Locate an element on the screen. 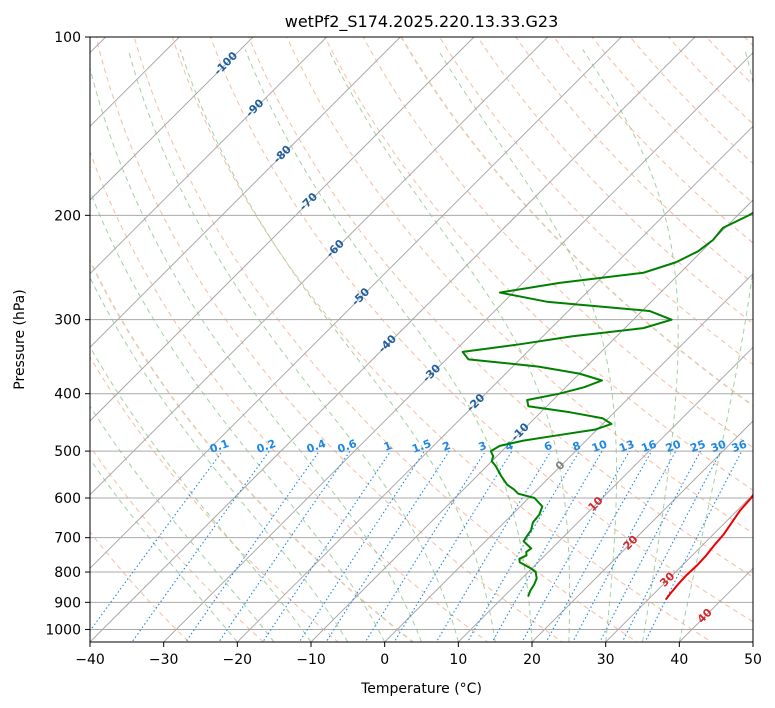 This screenshot has width=775, height=708. chart-title: wetPf2_S174.2025.220.13.33.G23 is located at coordinates (422, 22).